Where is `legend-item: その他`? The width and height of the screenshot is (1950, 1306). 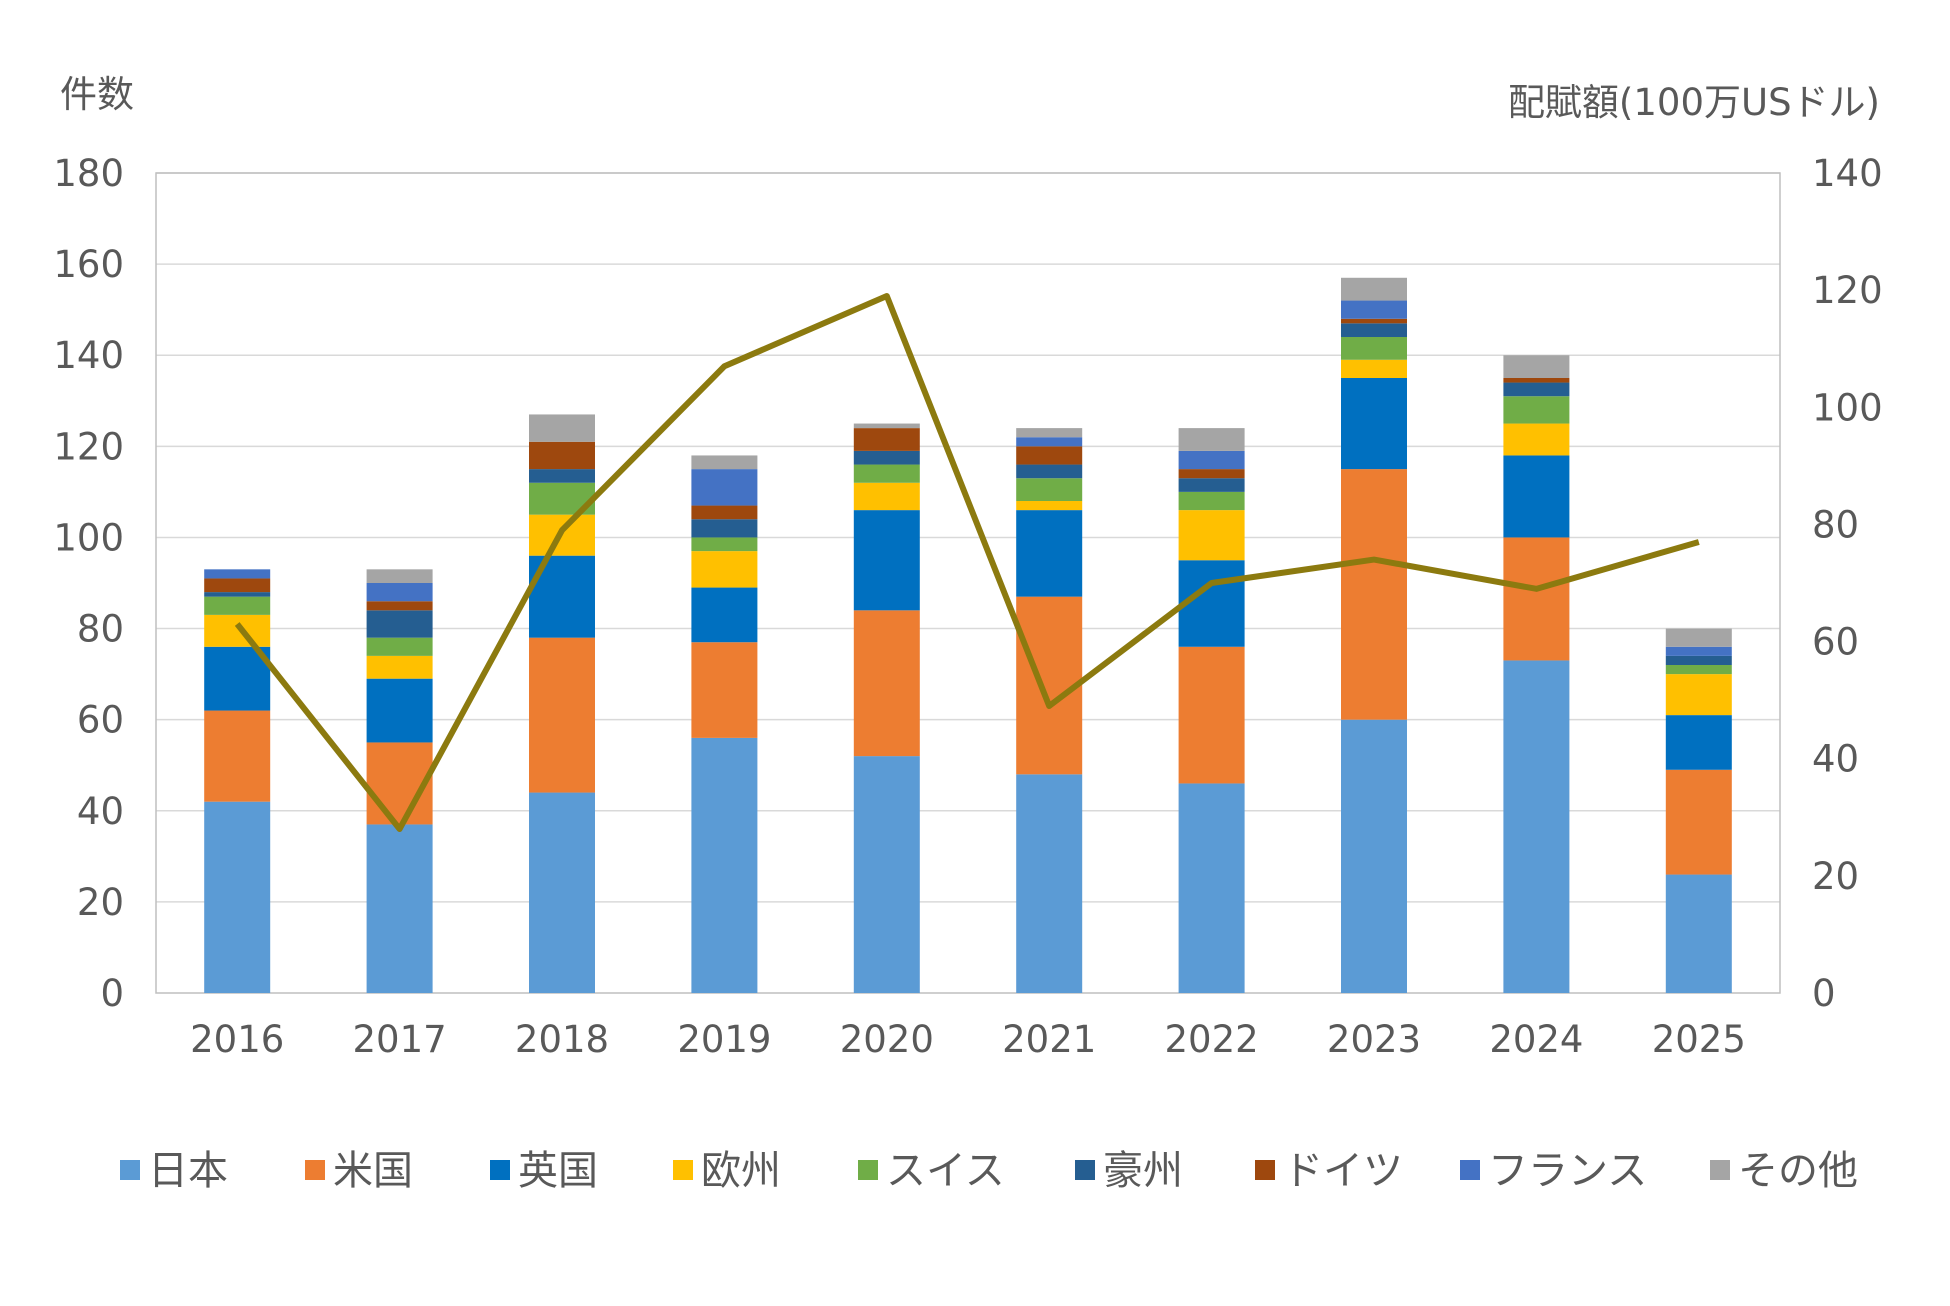 legend-item: その他 is located at coordinates (1784, 1171).